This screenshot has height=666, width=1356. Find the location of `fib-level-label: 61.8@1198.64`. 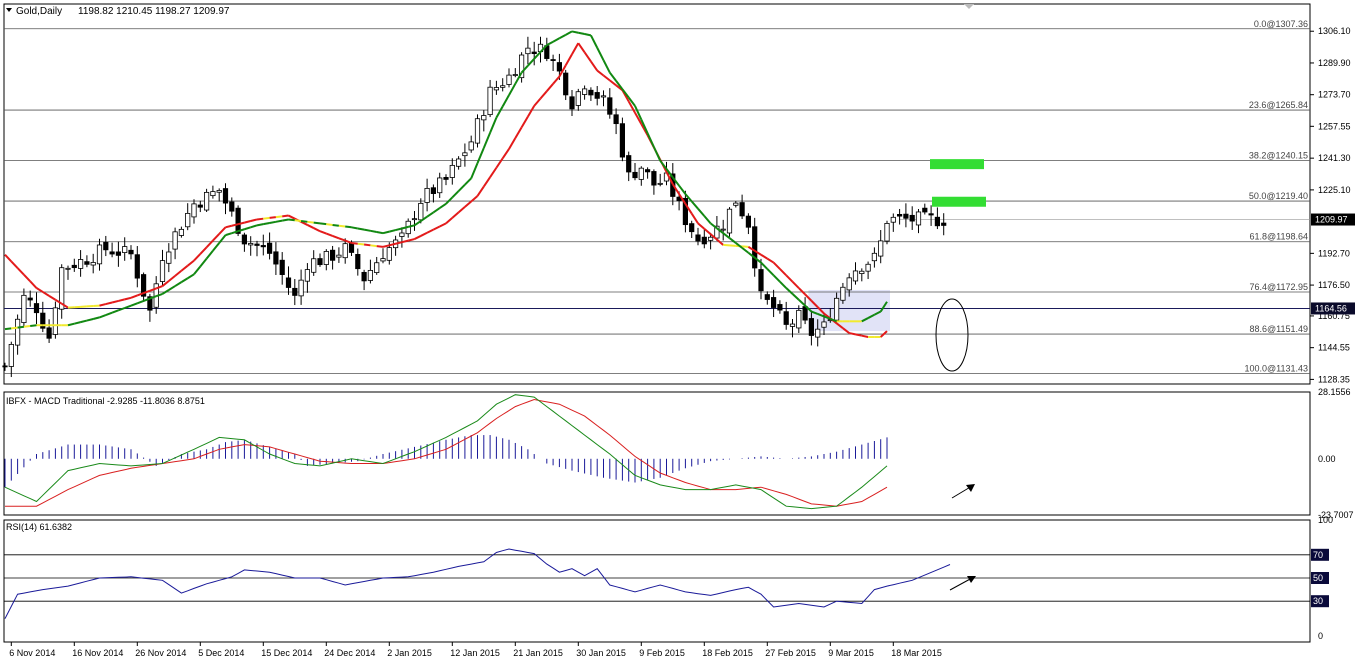

fib-level-label: 61.8@1198.64 is located at coordinates (1278, 237).